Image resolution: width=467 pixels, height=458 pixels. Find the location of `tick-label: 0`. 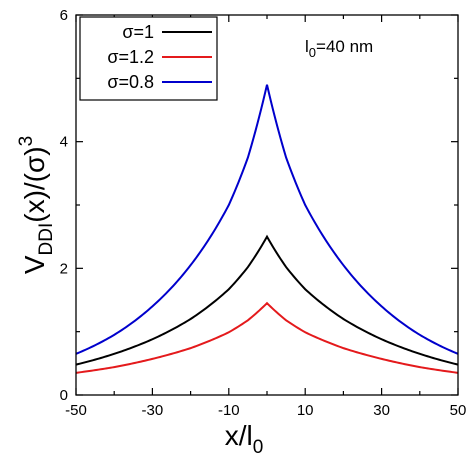

tick-label: 0 is located at coordinates (64, 395).